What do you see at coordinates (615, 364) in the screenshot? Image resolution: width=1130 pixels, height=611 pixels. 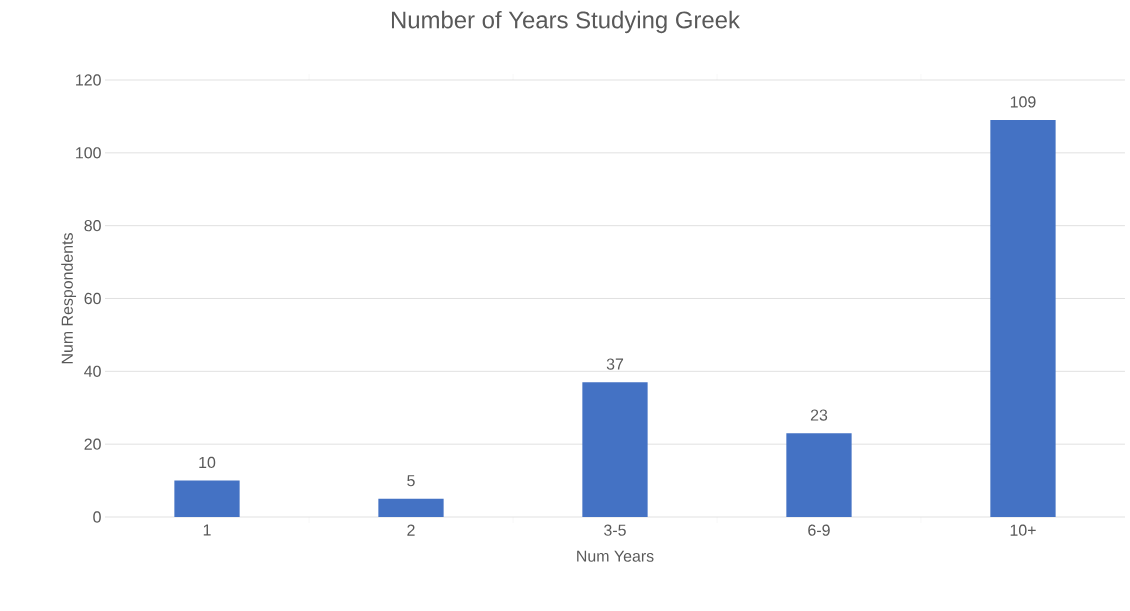 I see `data-label: 37` at bounding box center [615, 364].